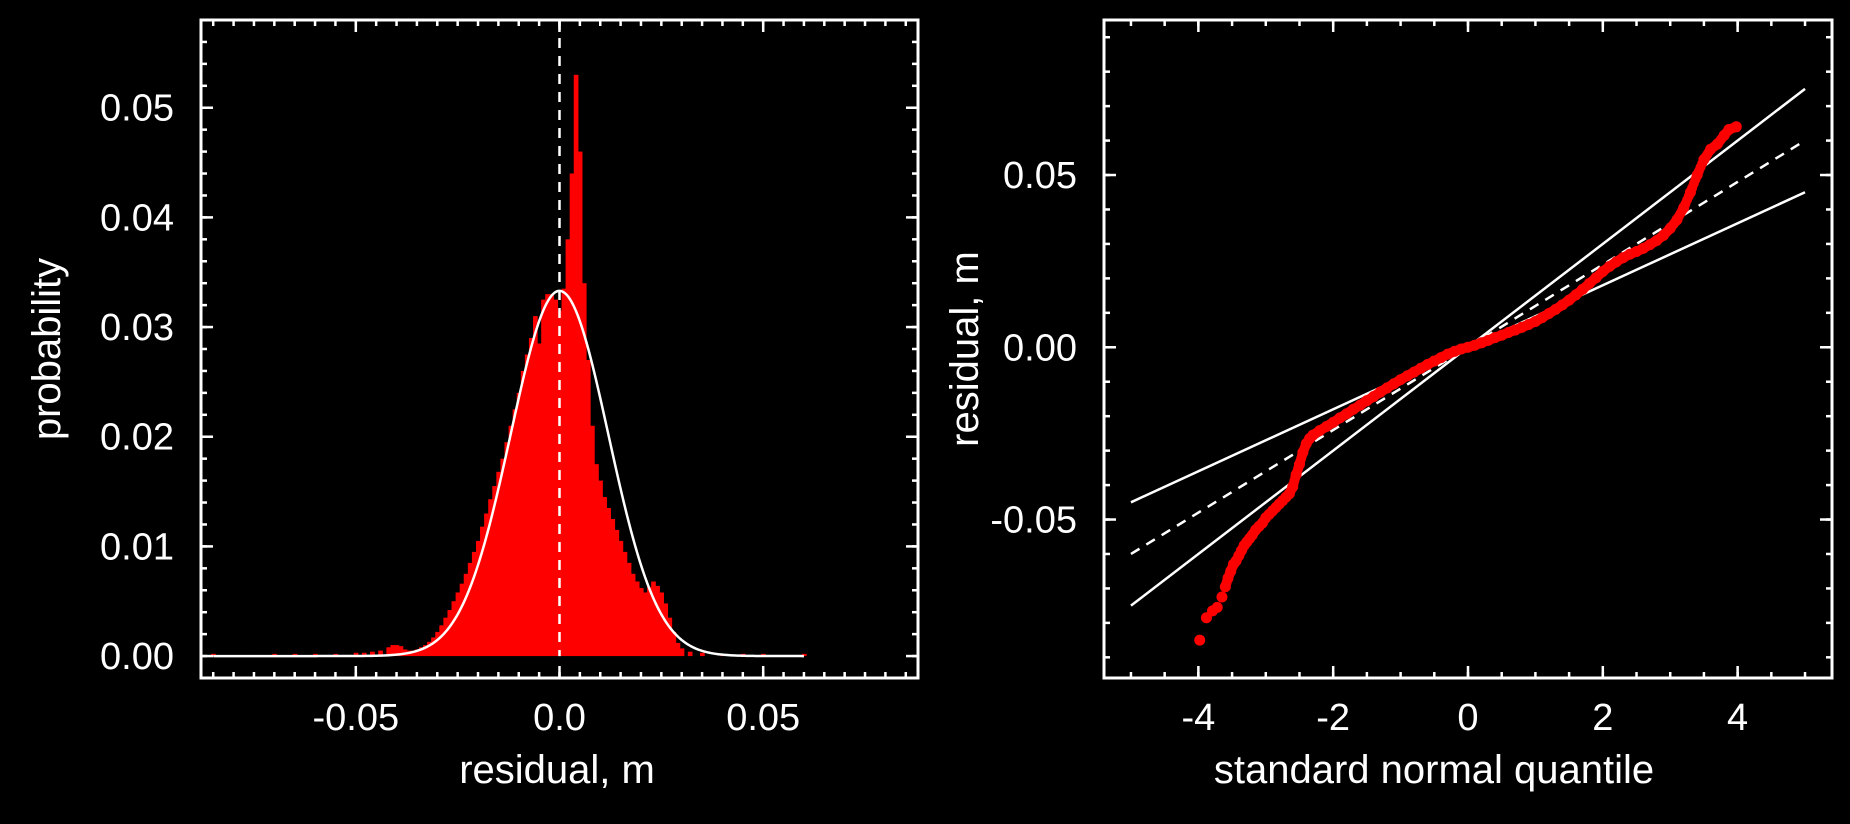 The image size is (1850, 824). I want to click on histogram-x-tick-label: 0.0, so click(559, 718).